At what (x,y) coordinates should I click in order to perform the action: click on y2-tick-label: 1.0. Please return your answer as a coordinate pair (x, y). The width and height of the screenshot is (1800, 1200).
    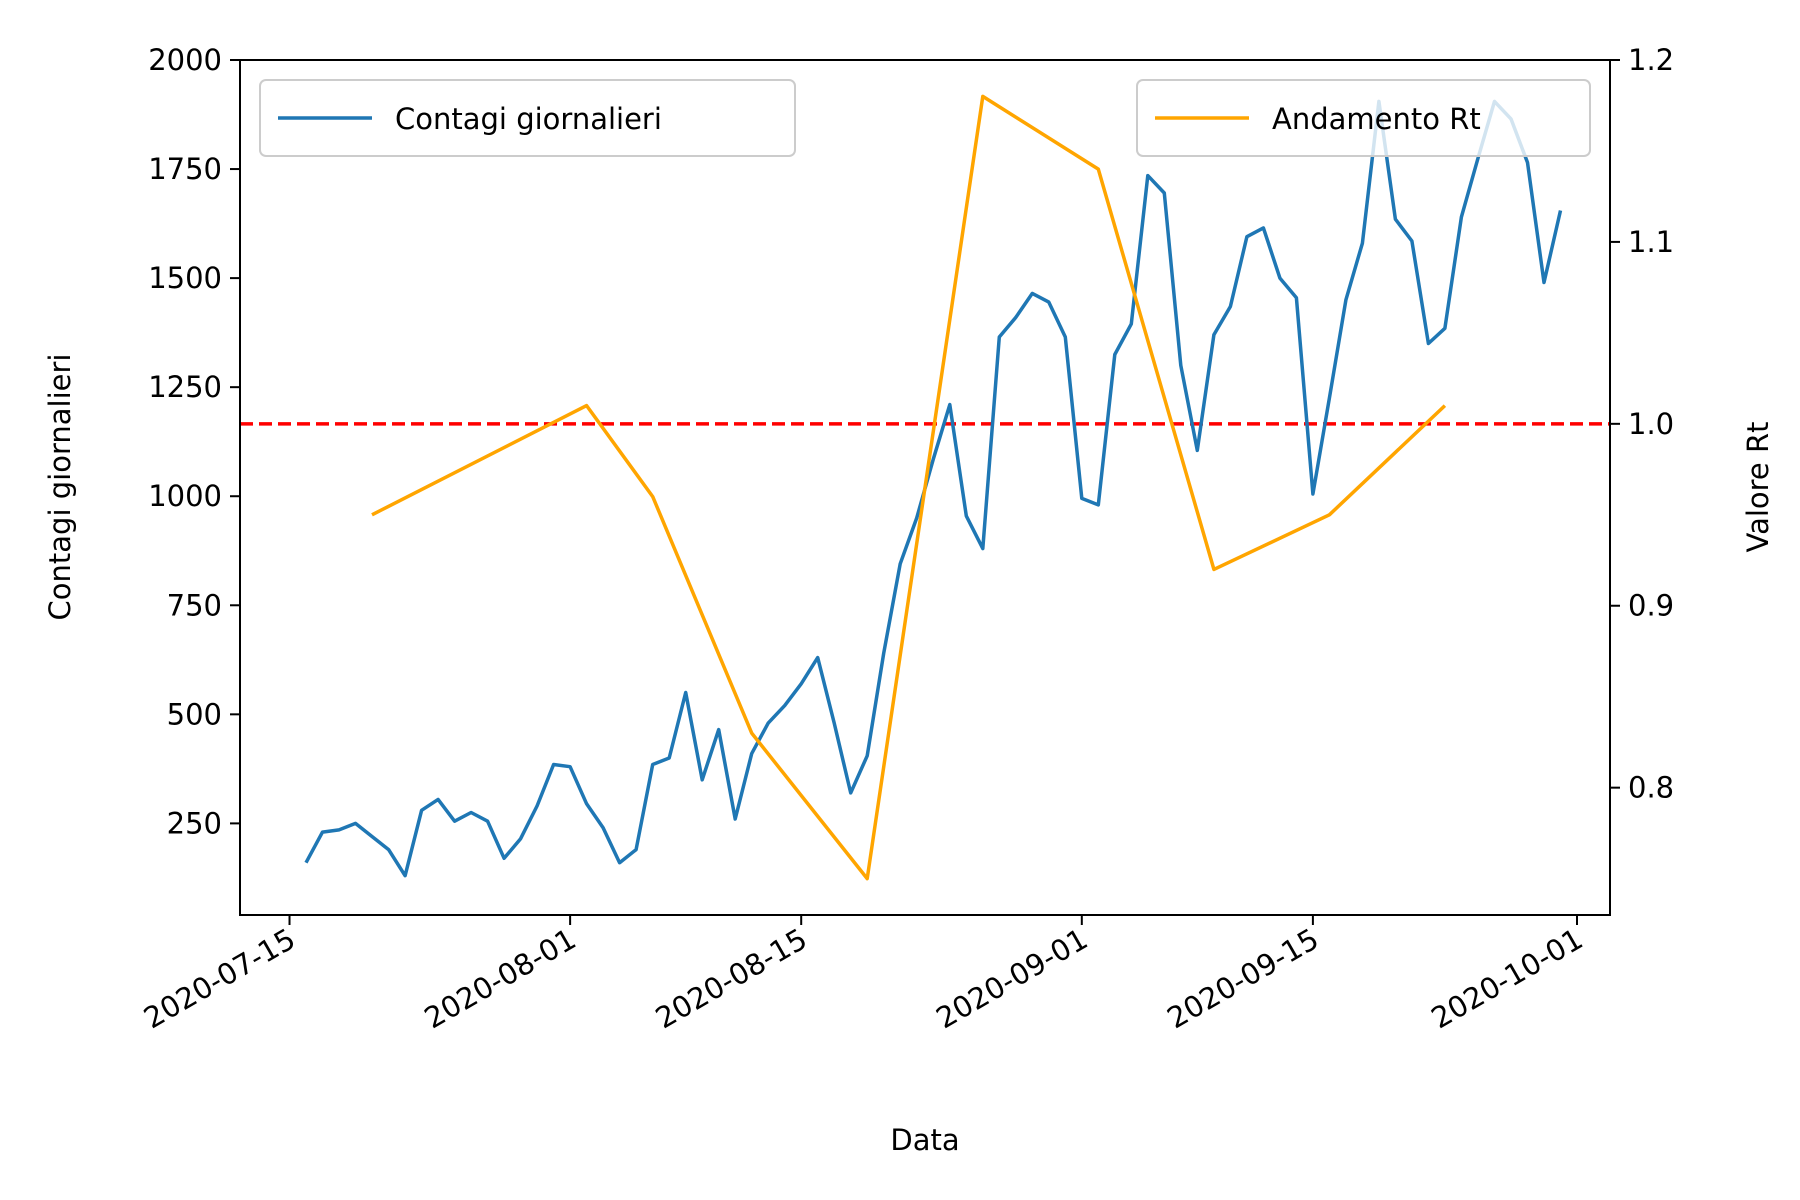
    Looking at the image, I should click on (1651, 424).